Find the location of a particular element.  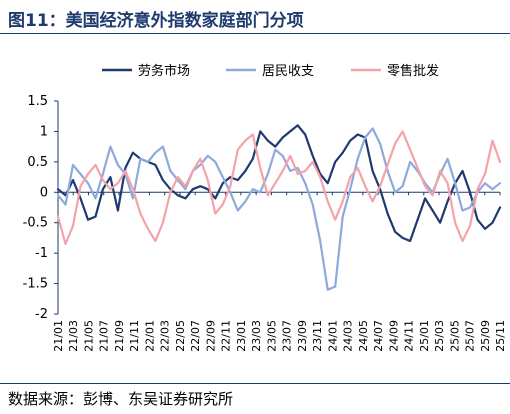

chart-title: 图11：美国经济意外指数家庭部门分项 is located at coordinates (156, 21).